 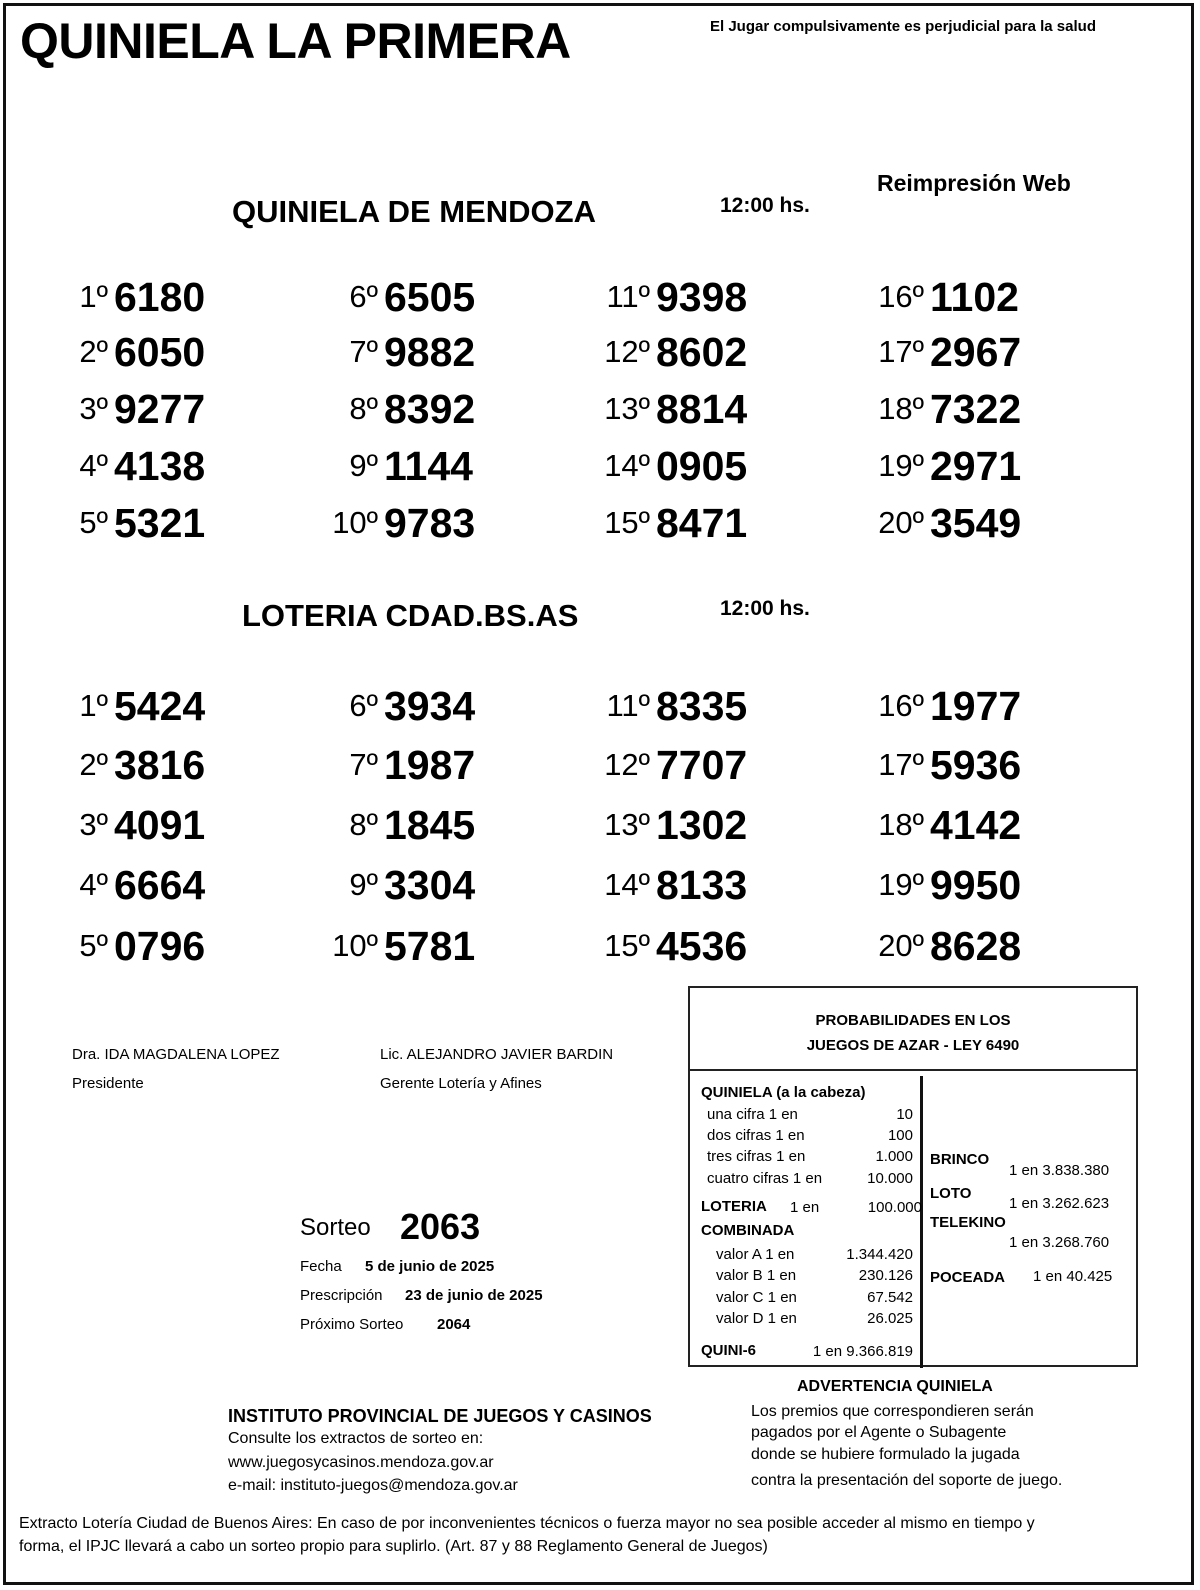 I want to click on result-number: 8814, so click(x=702, y=409).